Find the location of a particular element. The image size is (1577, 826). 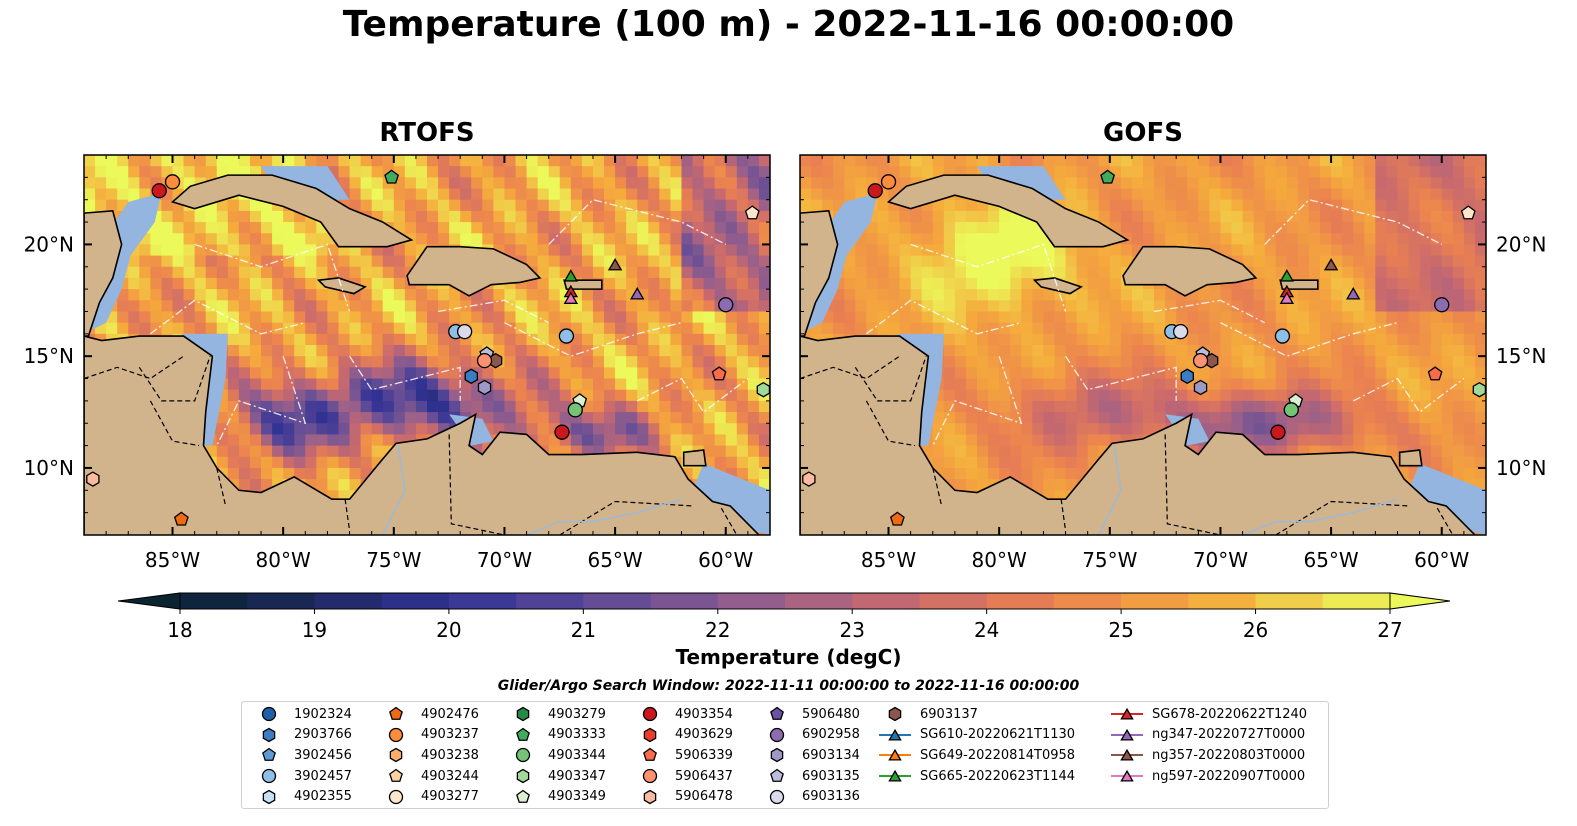

colorbar-tick-label: 26 is located at coordinates (1255, 630).